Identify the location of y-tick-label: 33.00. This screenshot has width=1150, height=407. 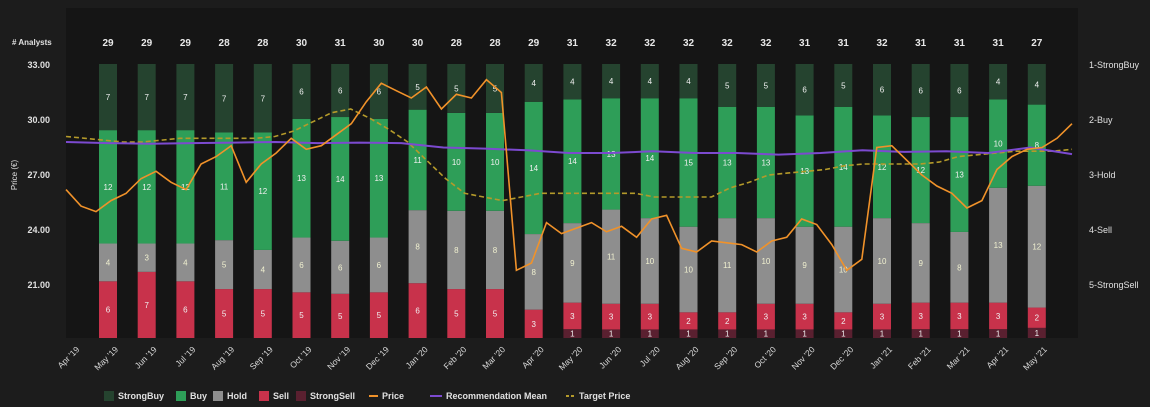
(38, 65).